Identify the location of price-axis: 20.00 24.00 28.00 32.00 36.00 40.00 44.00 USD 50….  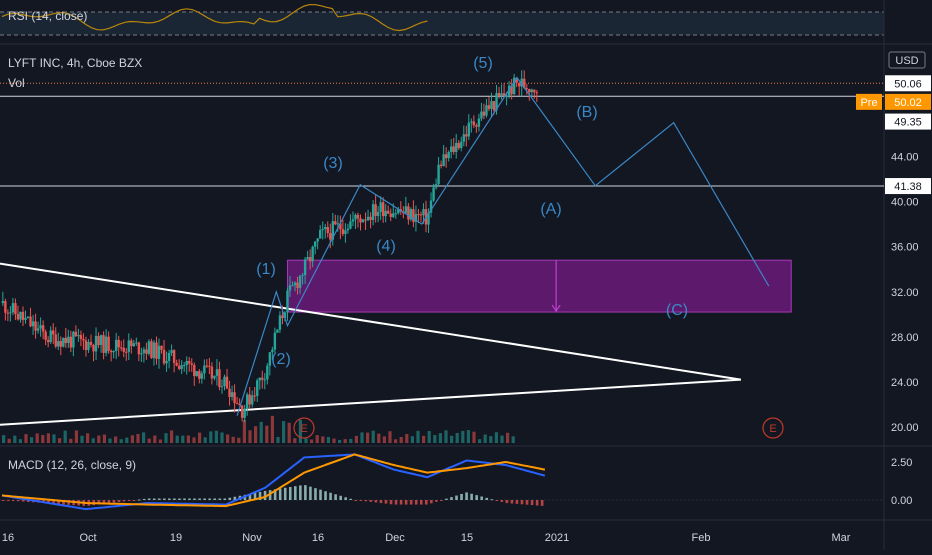
(893, 279).